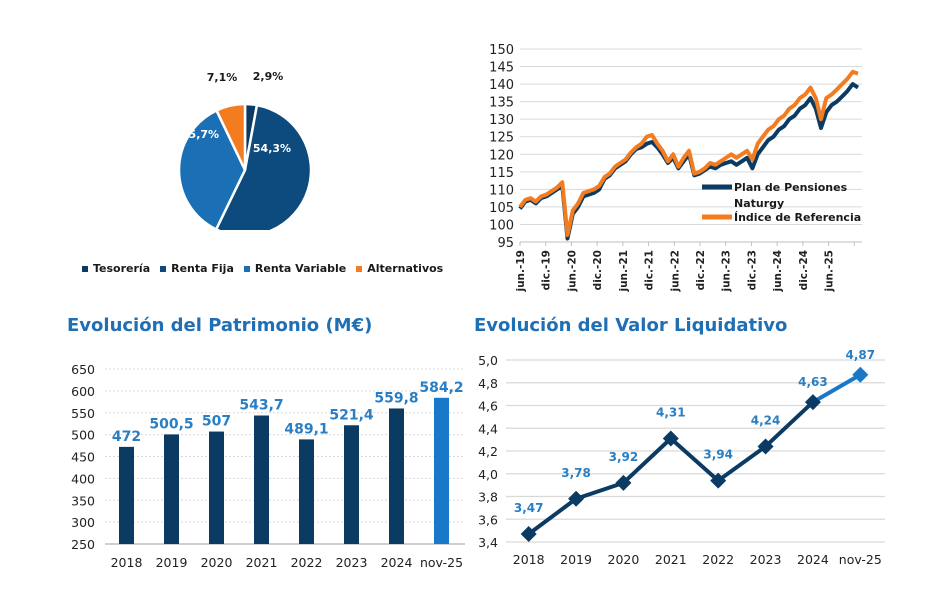  Describe the element at coordinates (791, 187) in the screenshot. I see `legend-label-plan: Plan de Pensiones` at that location.